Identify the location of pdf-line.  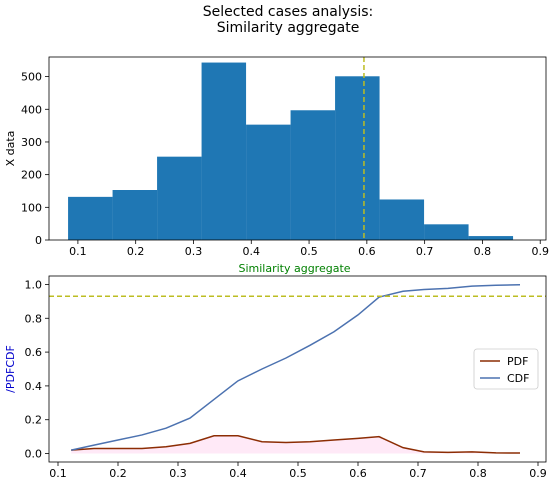
(296, 444).